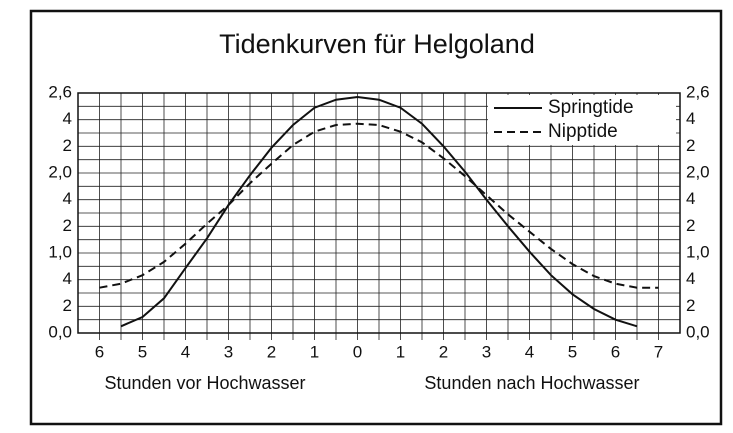  Describe the element at coordinates (357, 351) in the screenshot. I see `x-tick-label: 0` at that location.